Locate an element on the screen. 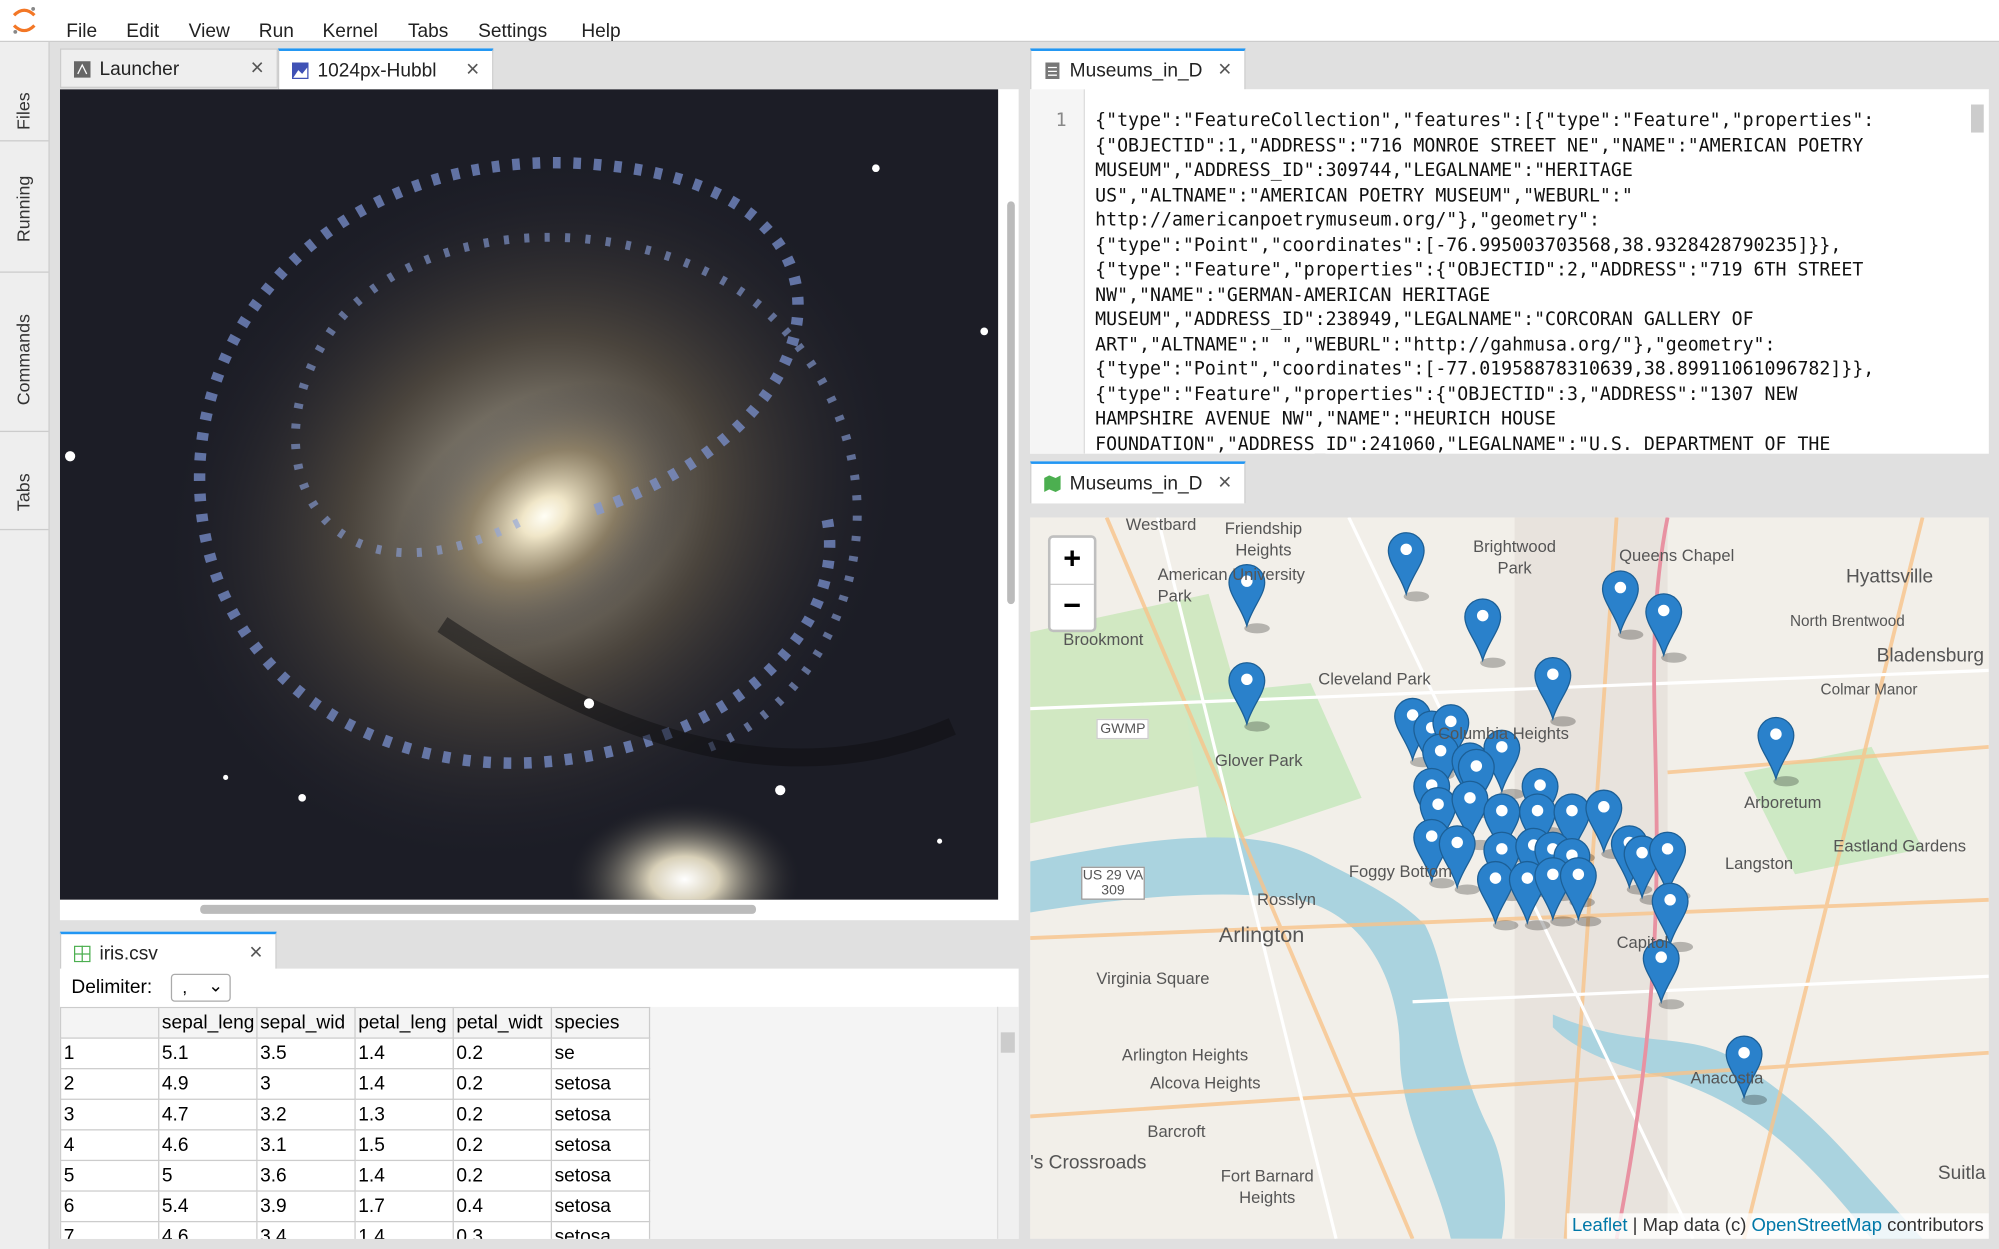  cell: setosa is located at coordinates (600, 1145).